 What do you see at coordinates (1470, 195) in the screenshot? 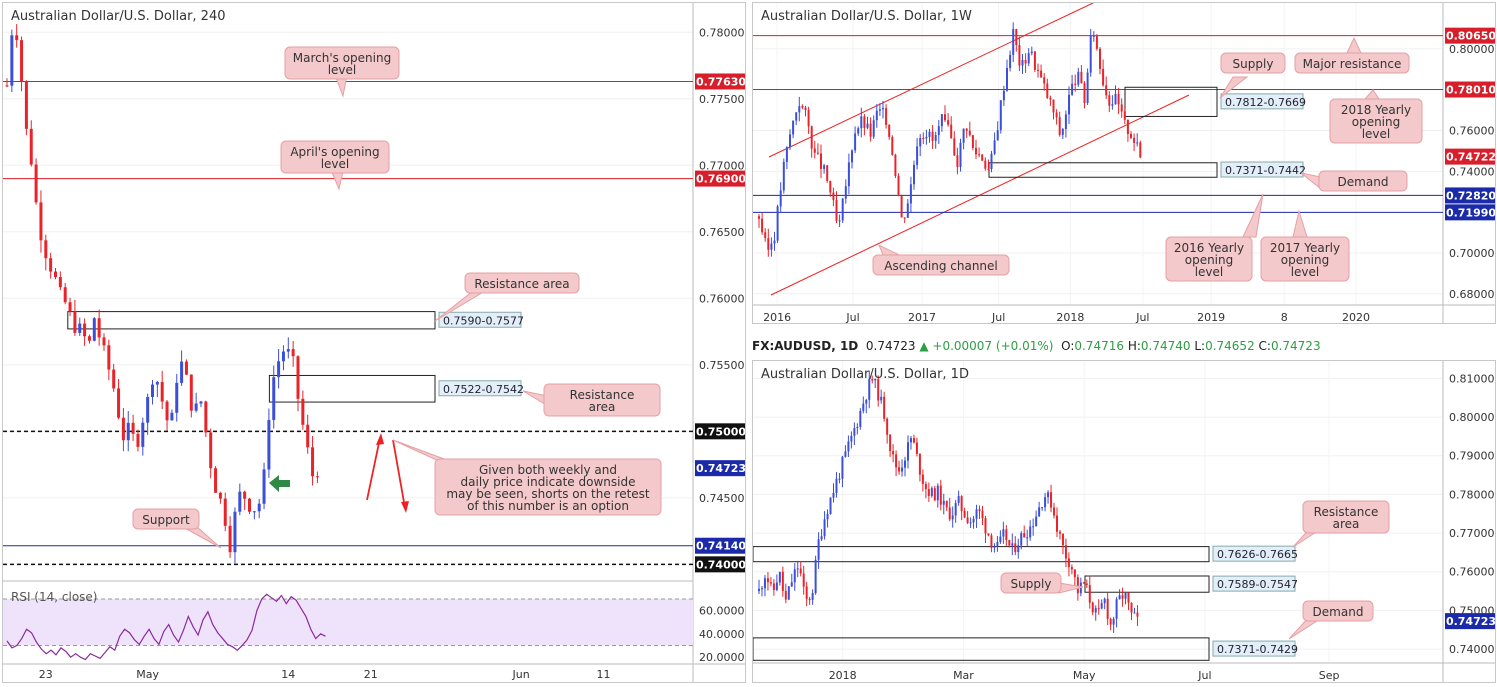
I see `w1-level-tag-bg` at bounding box center [1470, 195].